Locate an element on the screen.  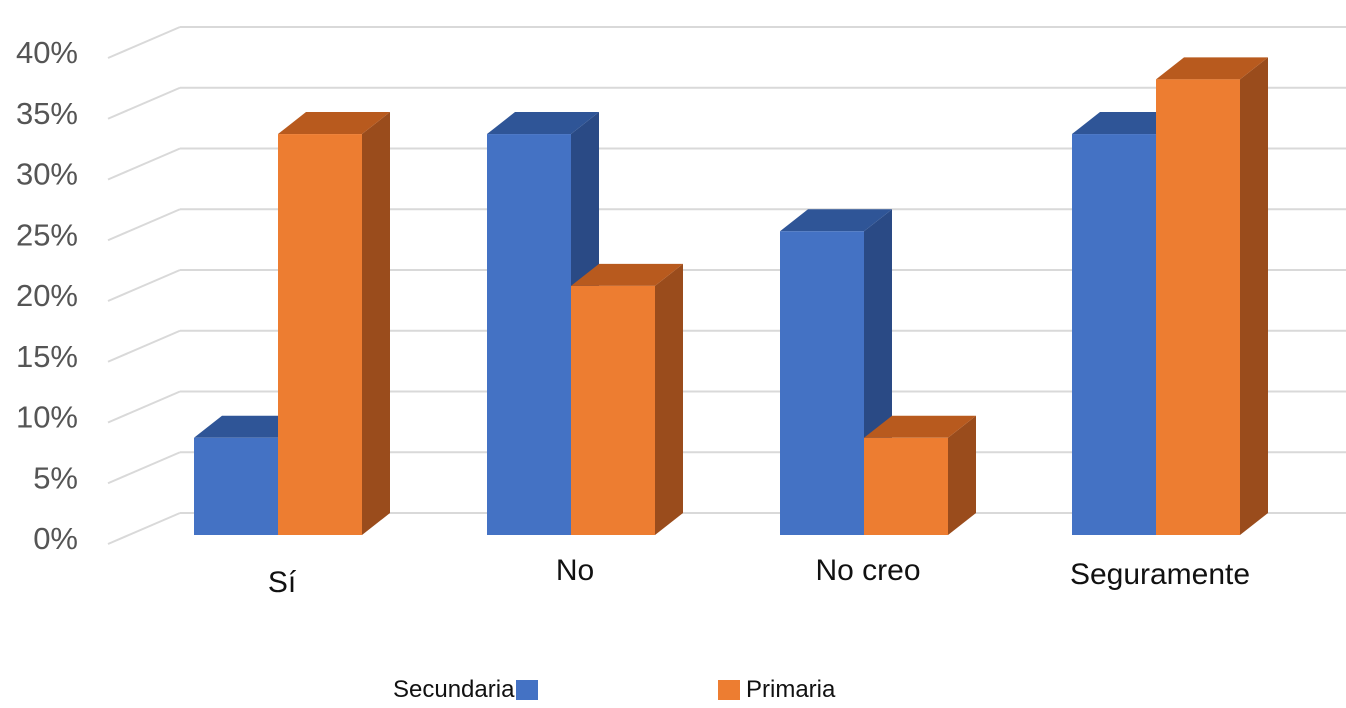
y-tick-label: 30% is located at coordinates (47, 174).